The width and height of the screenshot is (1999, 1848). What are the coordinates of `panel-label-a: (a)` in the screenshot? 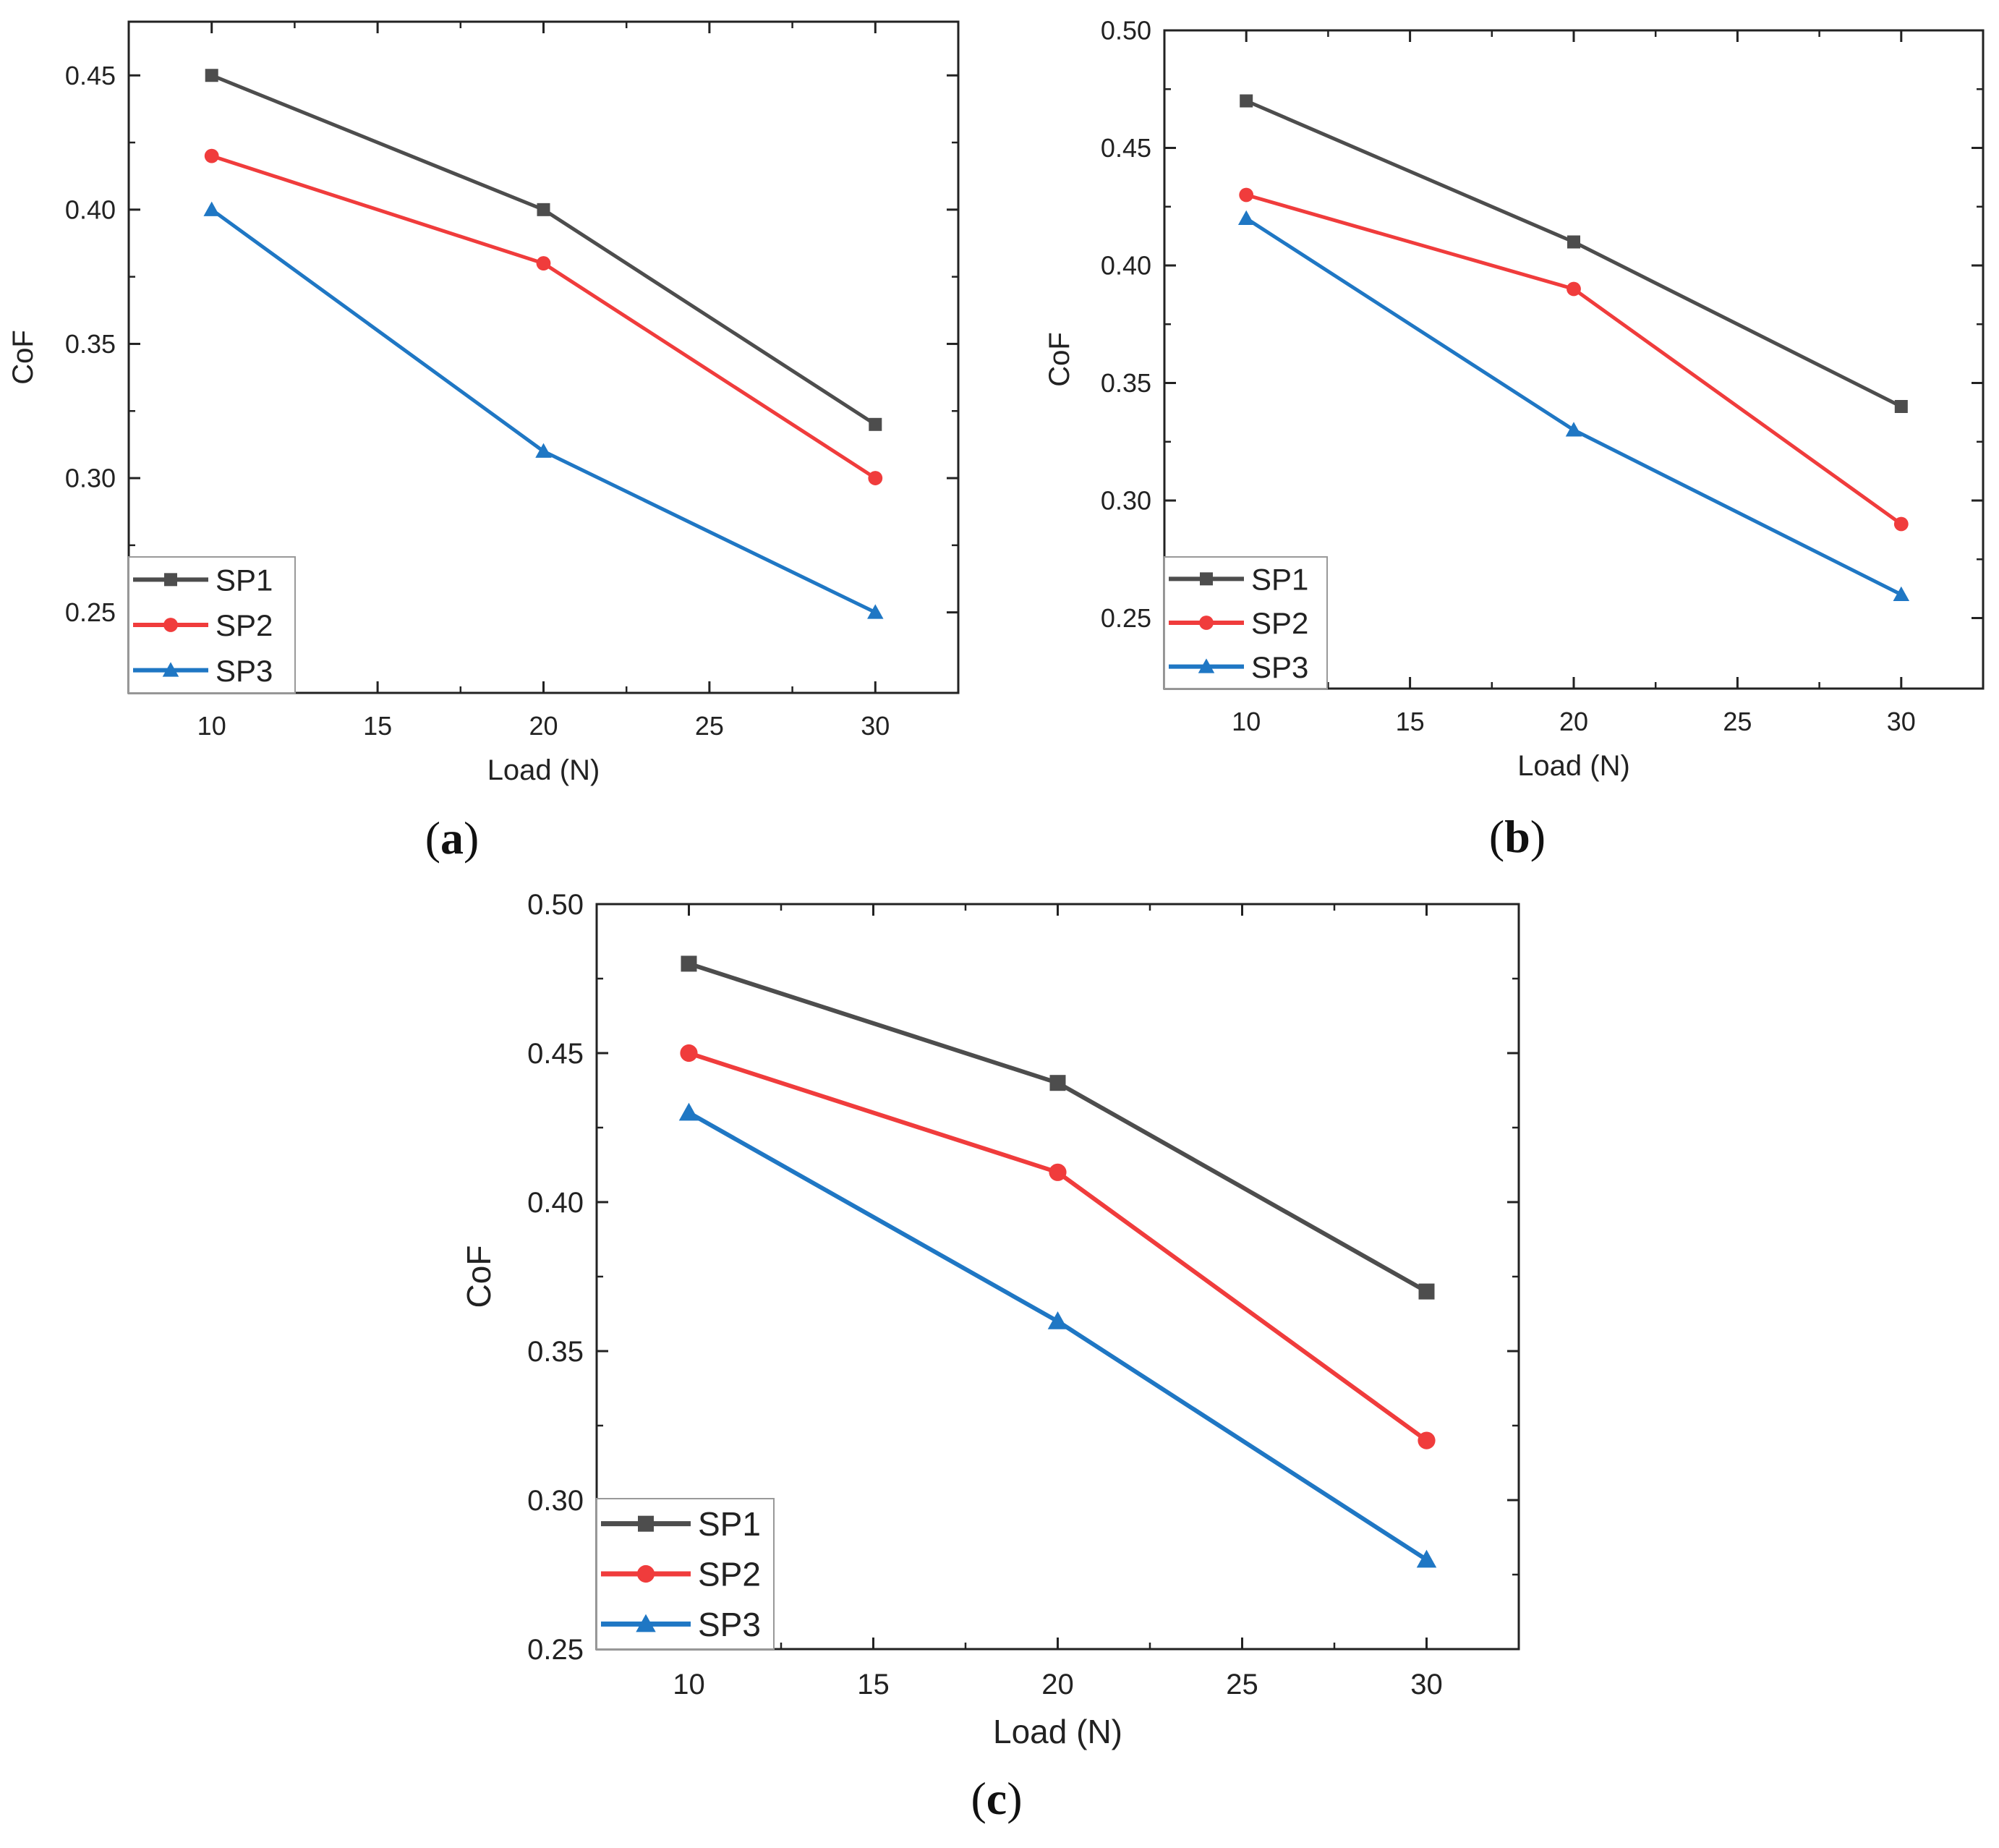 It's located at (452, 838).